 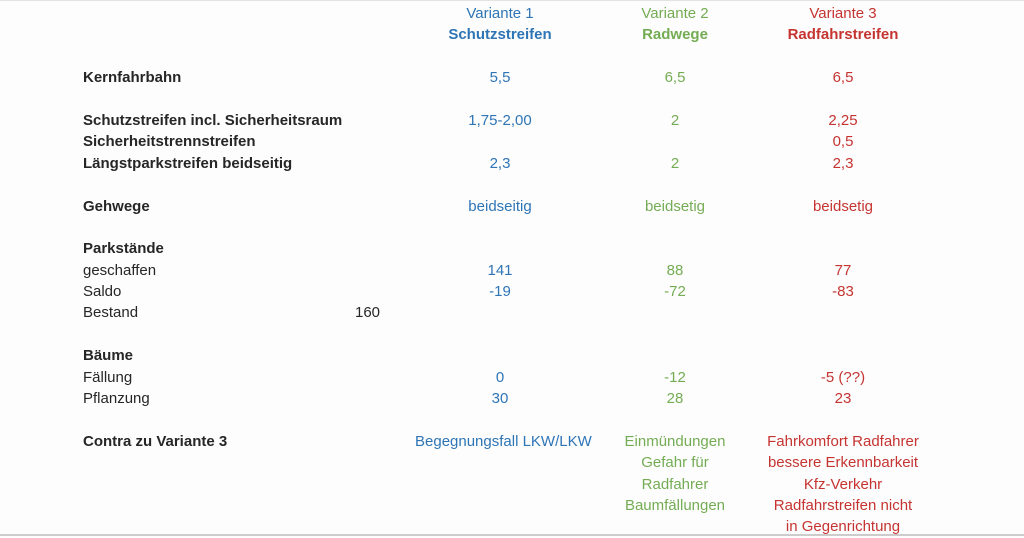 I want to click on row-label: Bäume, so click(x=108, y=356).